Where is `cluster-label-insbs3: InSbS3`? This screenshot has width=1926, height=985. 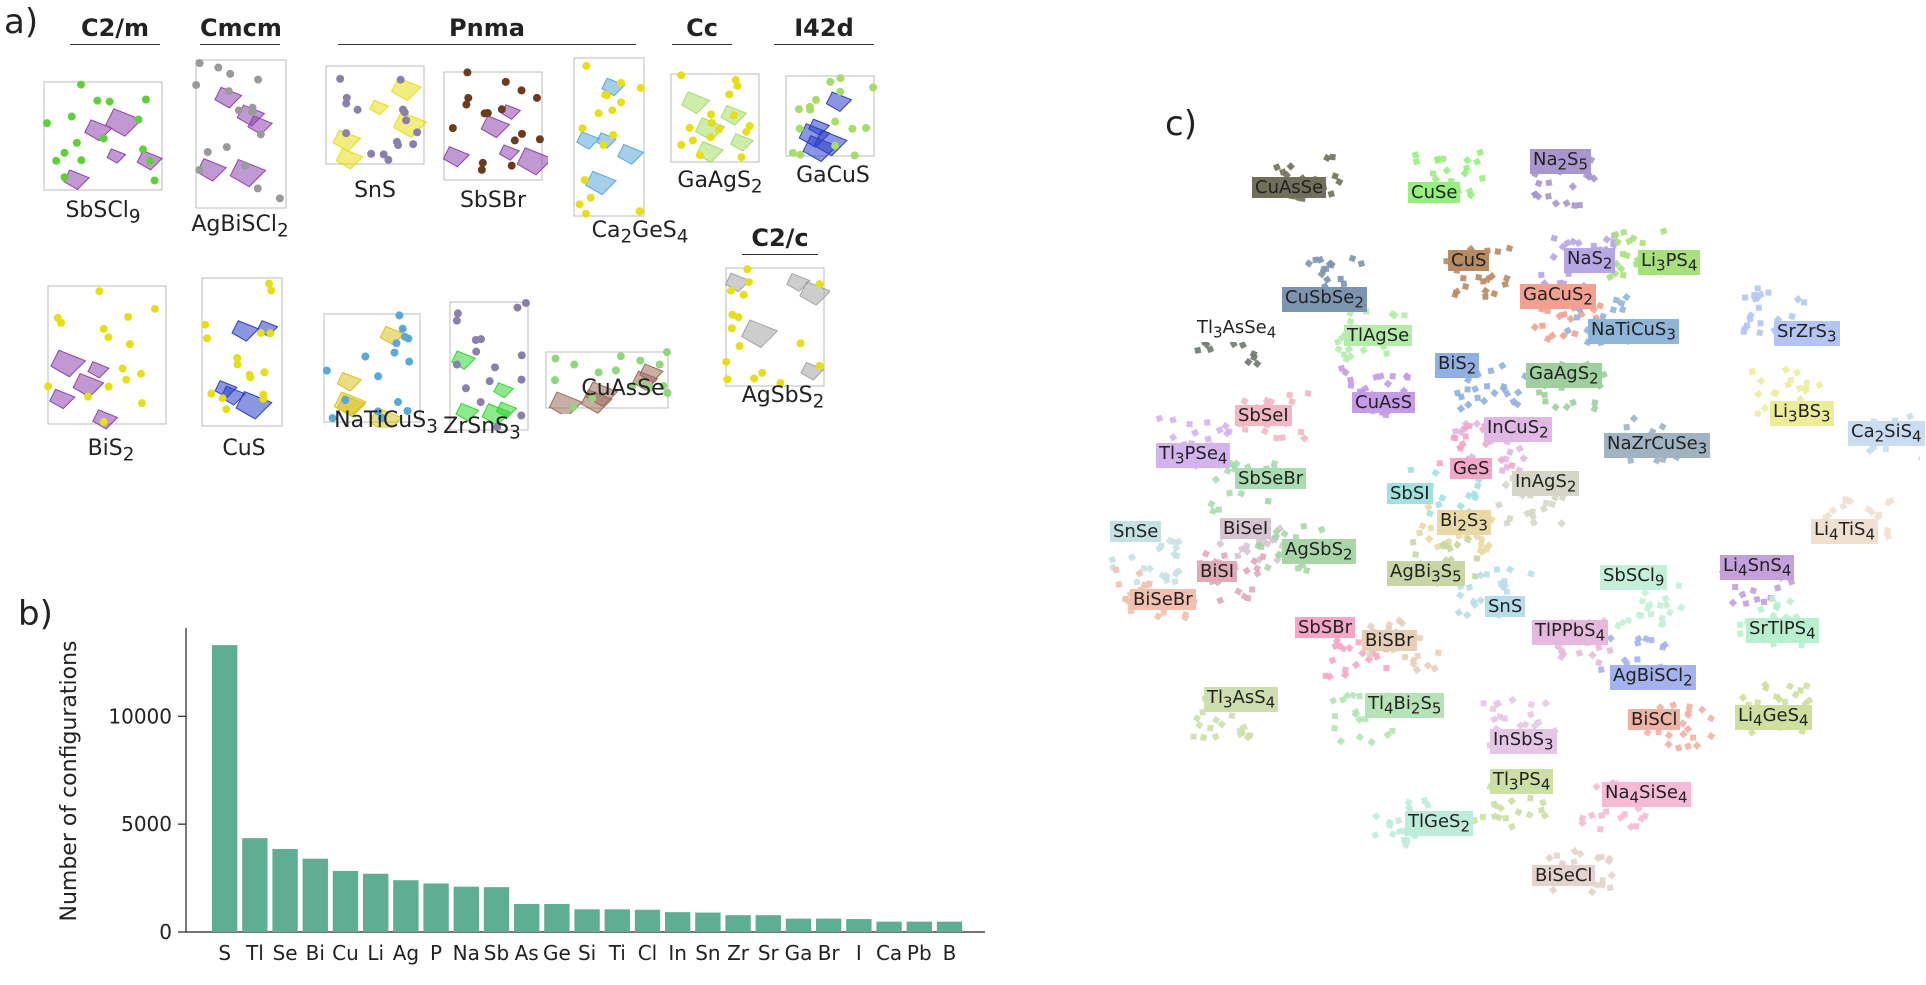 cluster-label-insbs3: InSbS3 is located at coordinates (1523, 741).